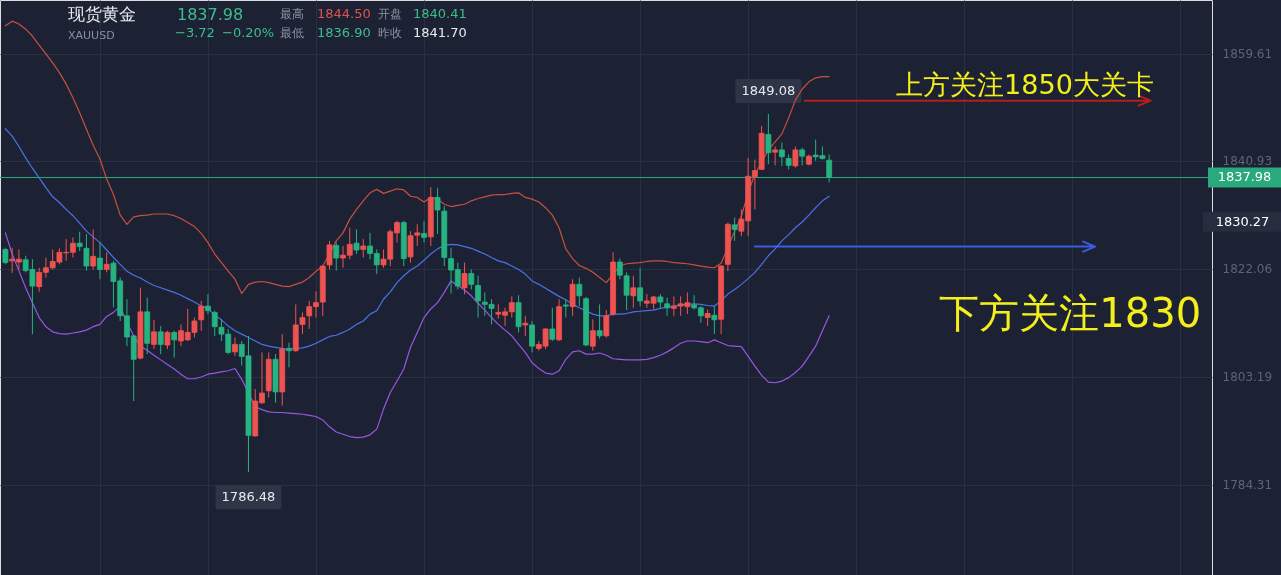 This screenshot has width=1281, height=575. What do you see at coordinates (1247, 485) in the screenshot?
I see `y-tick-label: 1784.31` at bounding box center [1247, 485].